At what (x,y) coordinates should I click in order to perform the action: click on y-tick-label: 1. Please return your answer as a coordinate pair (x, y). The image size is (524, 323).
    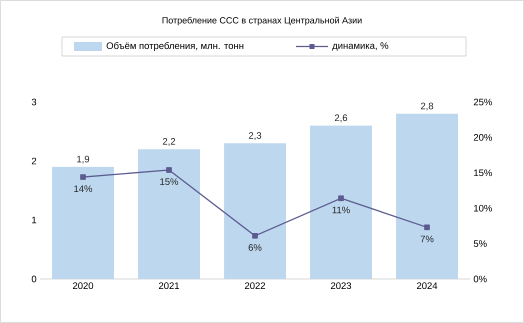
    Looking at the image, I should click on (34, 220).